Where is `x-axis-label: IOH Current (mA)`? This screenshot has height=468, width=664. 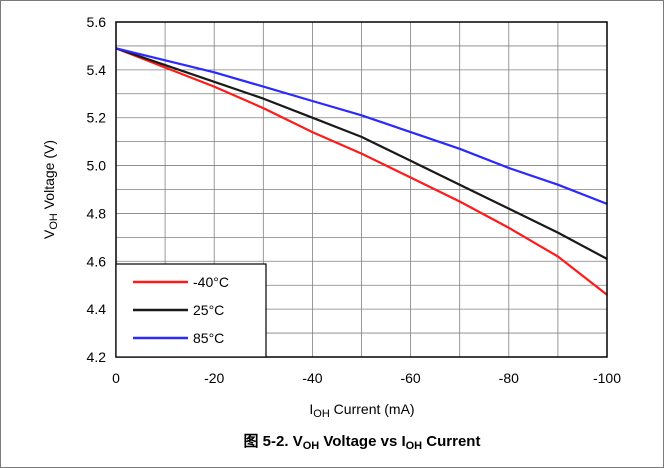
x-axis-label: IOH Current (mA) is located at coordinates (361, 410).